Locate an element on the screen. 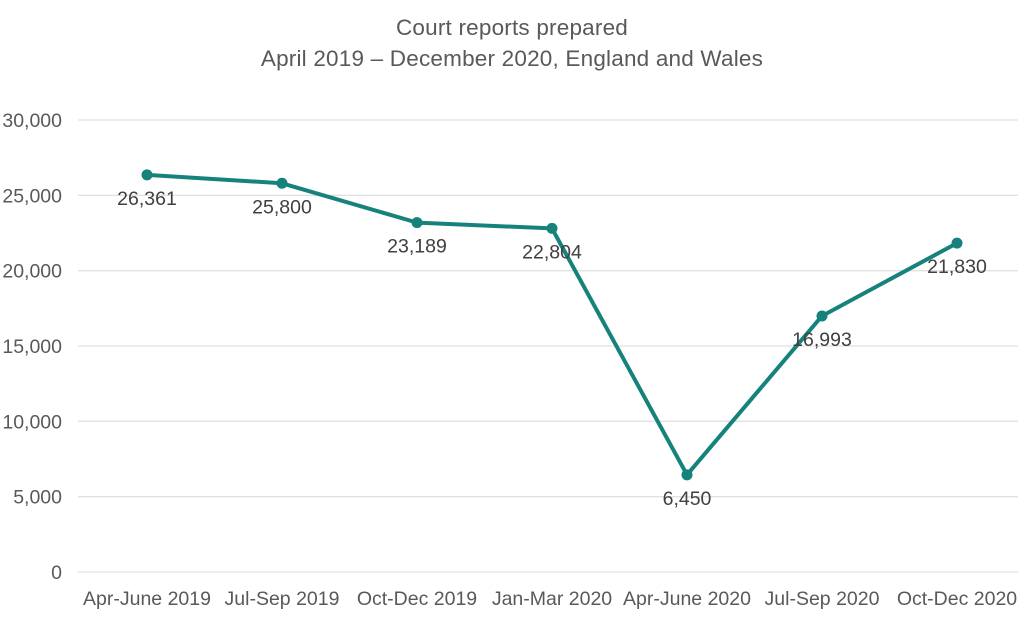 Image resolution: width=1024 pixels, height=625 pixels. x-axis-label: Jul-Sep 2019 is located at coordinates (282, 599).